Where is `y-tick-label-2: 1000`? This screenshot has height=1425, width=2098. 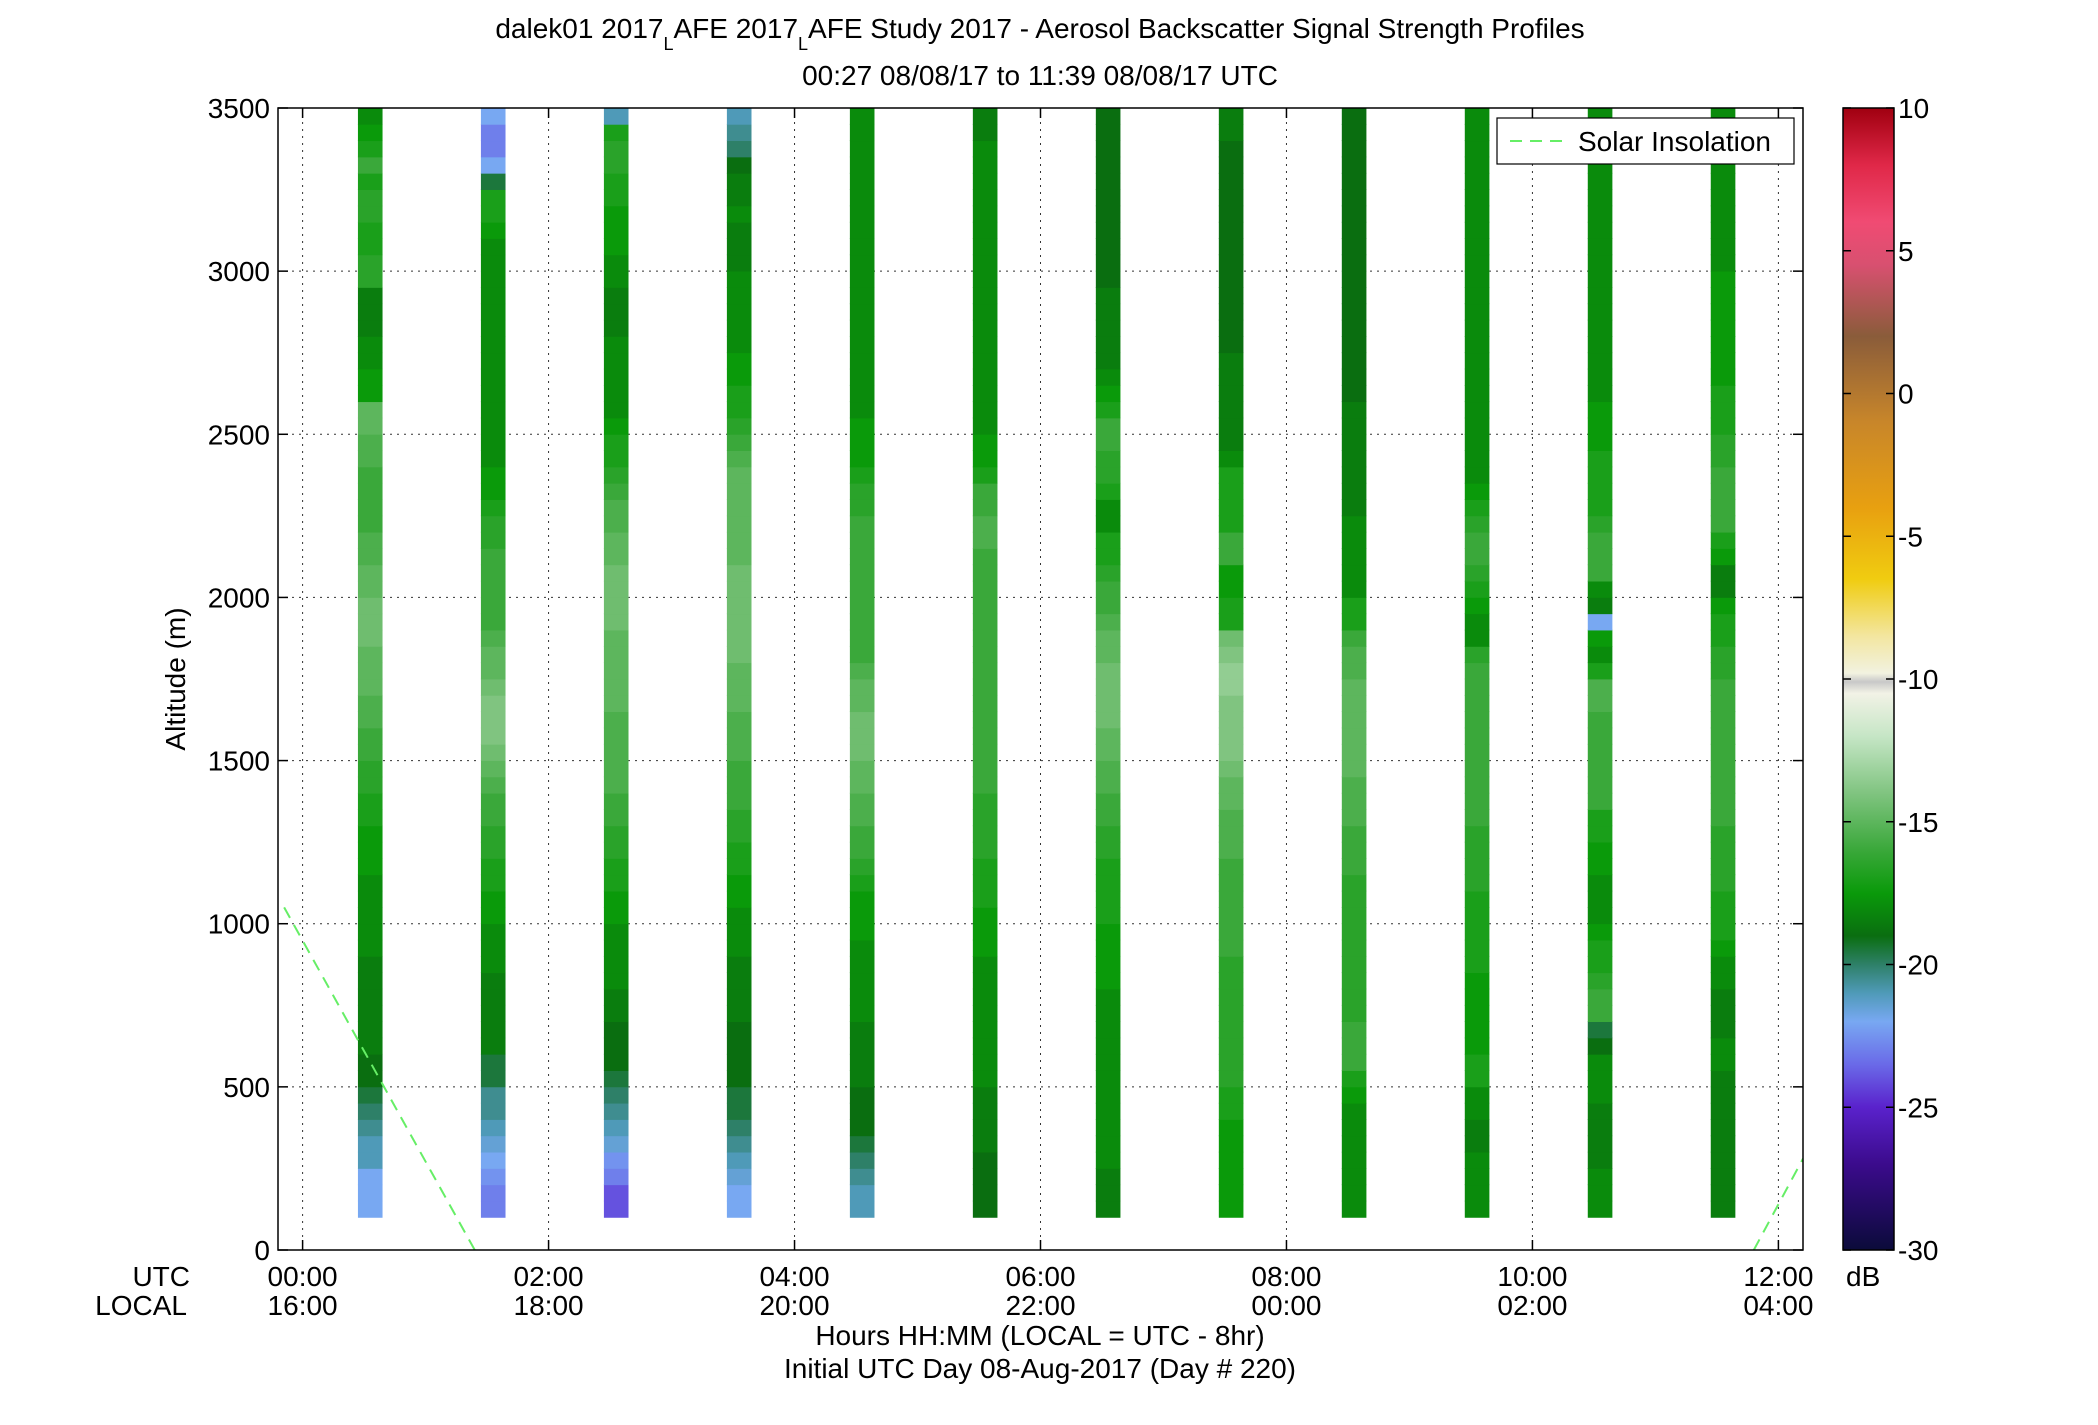 y-tick-label-2: 1000 is located at coordinates (239, 924).